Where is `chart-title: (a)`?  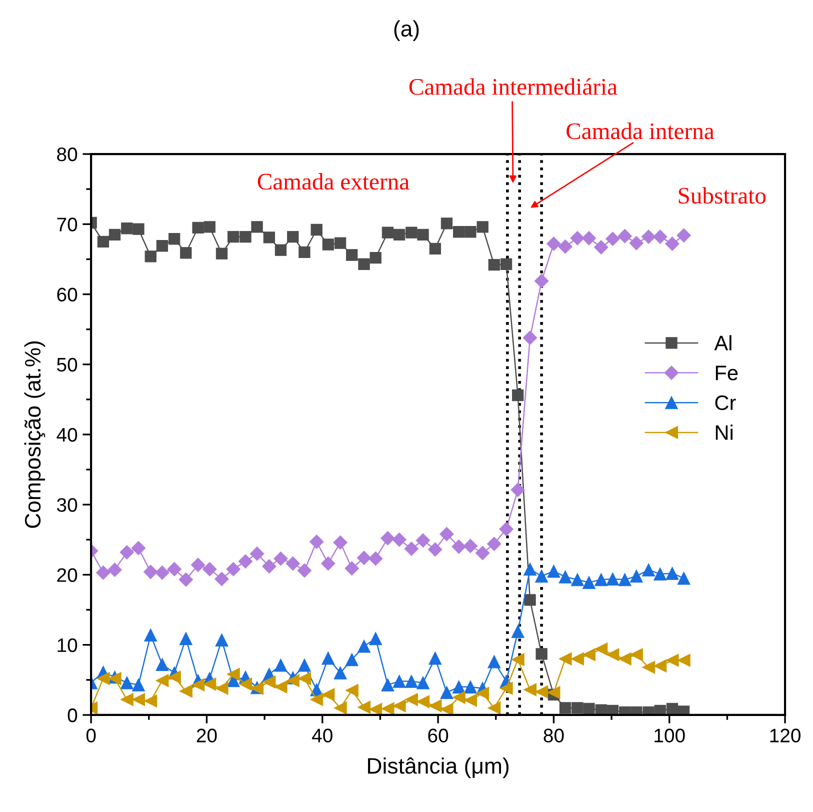 chart-title: (a) is located at coordinates (406, 31).